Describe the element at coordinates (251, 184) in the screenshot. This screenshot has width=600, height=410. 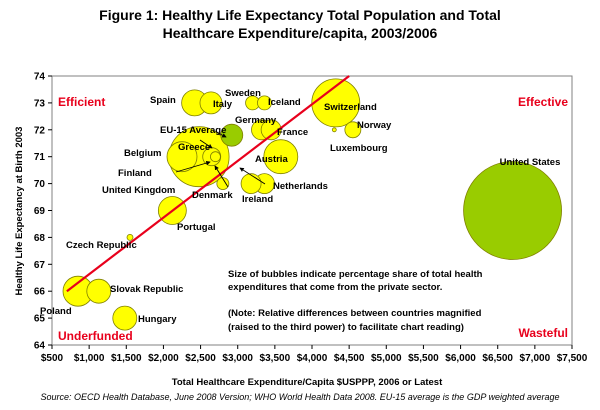
I see `bubble-ireland` at that location.